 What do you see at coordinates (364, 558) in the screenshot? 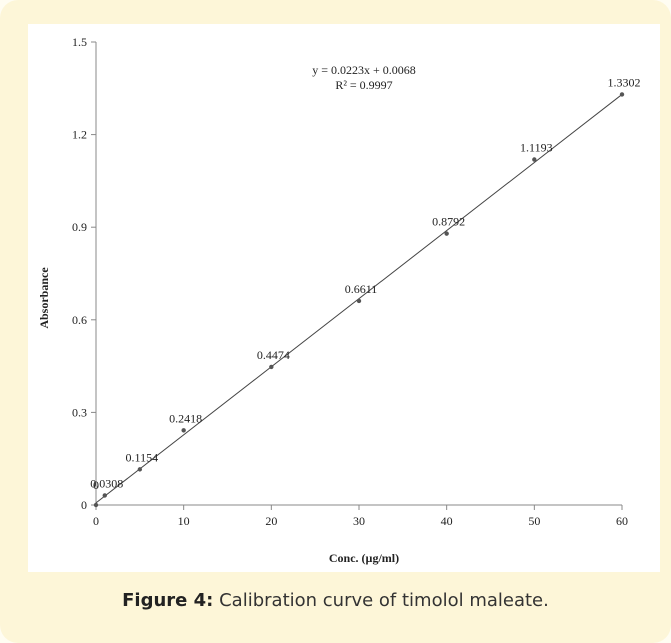
I see `x-axis-title: Conc. (µg/ml)` at bounding box center [364, 558].